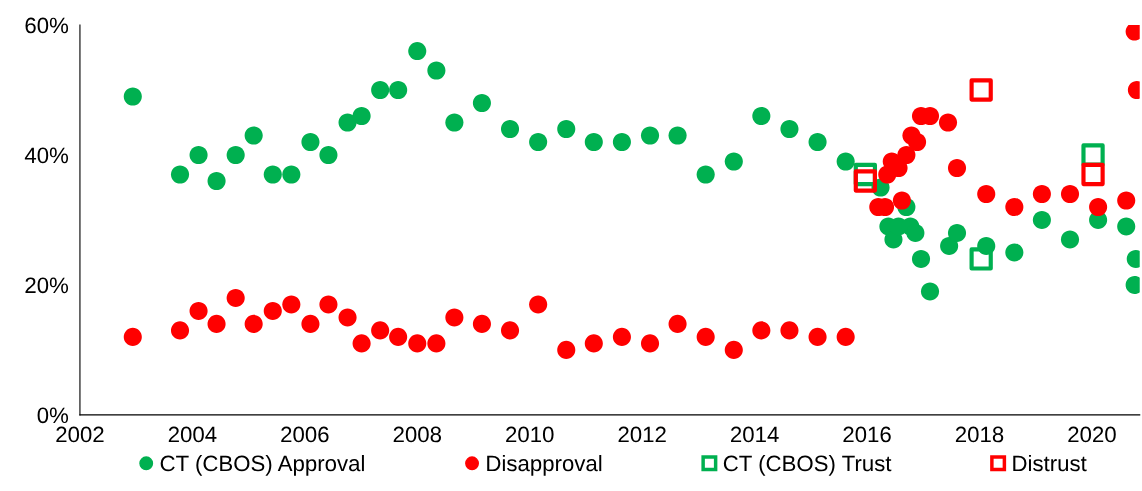  What do you see at coordinates (1092, 434) in the screenshot?
I see `x-tick-label: 2020` at bounding box center [1092, 434].